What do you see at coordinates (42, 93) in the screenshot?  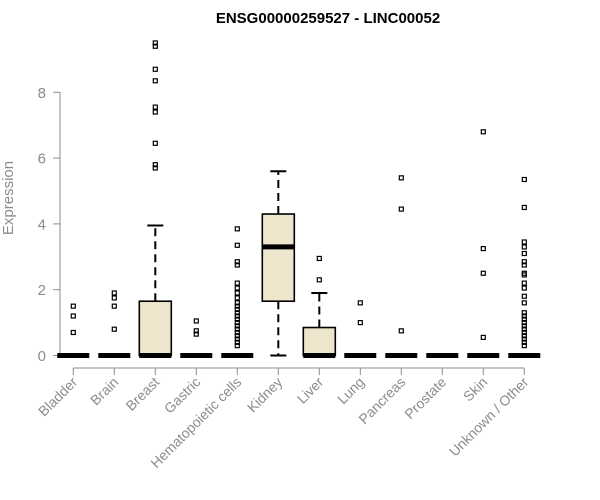 I see `y-tick-label: 8` at bounding box center [42, 93].